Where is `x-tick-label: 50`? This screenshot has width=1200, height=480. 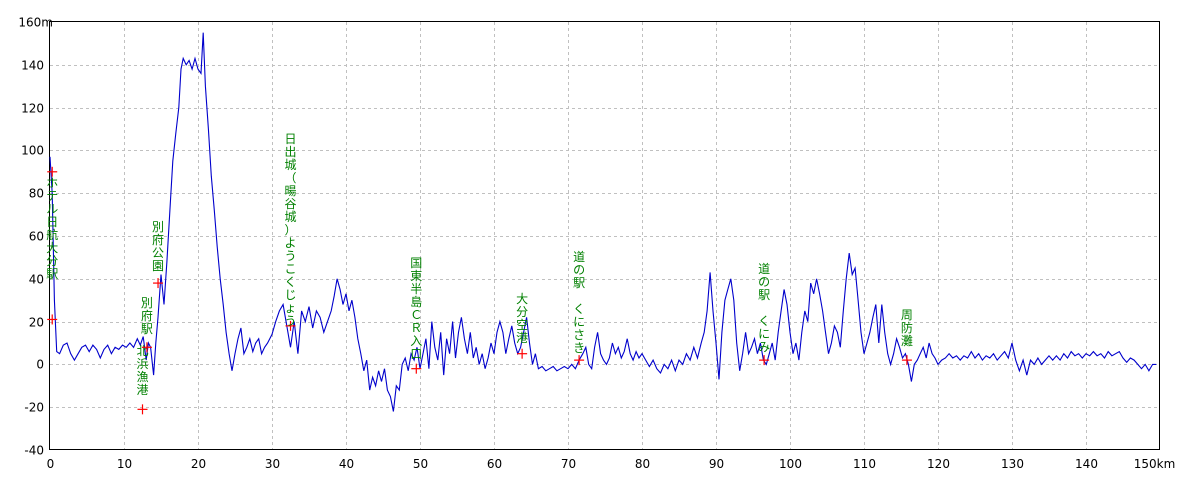
x-tick-label: 50 is located at coordinates (420, 464).